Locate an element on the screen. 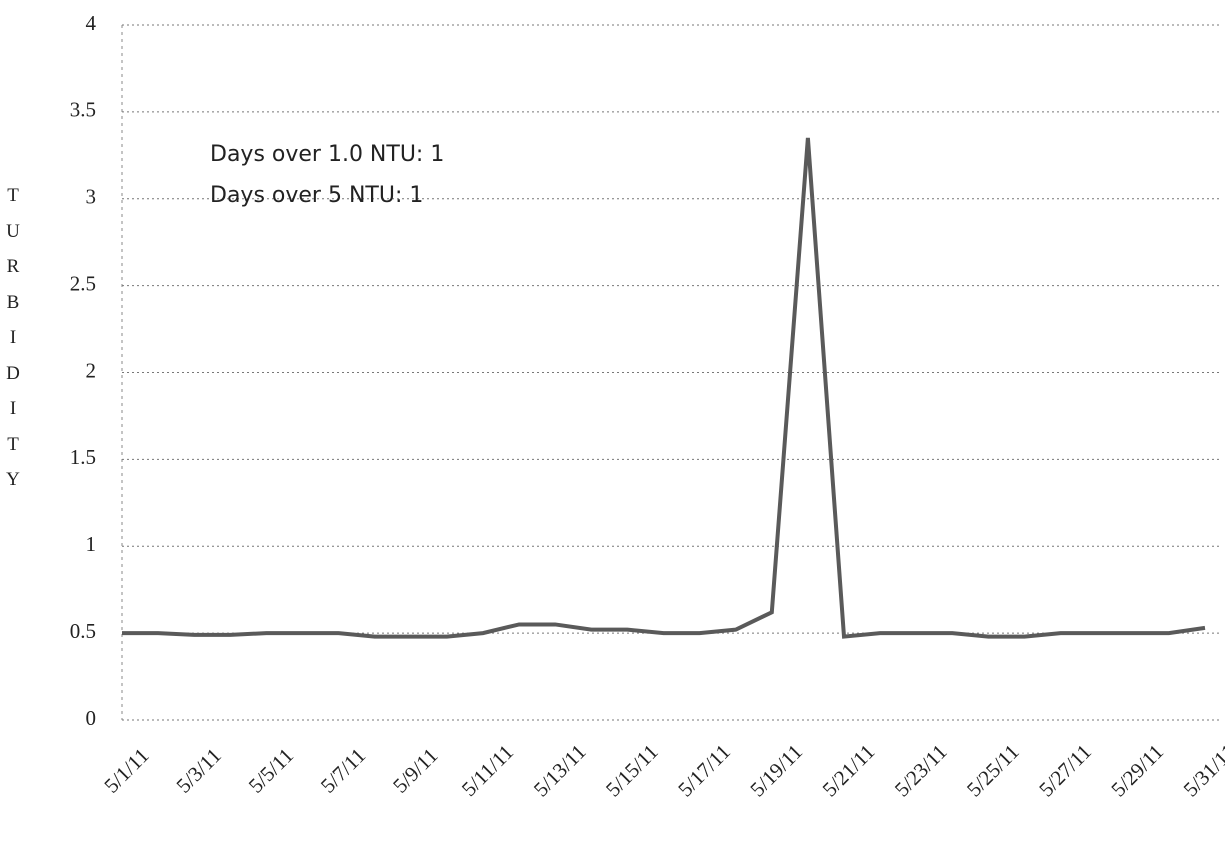  x-tick-label: 5/1/11 is located at coordinates (126, 770).